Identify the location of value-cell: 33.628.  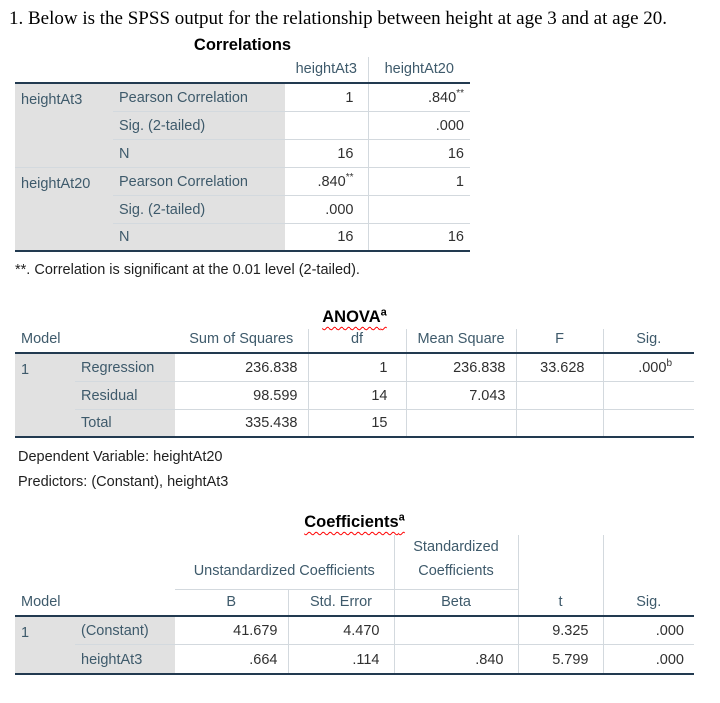
(559, 367).